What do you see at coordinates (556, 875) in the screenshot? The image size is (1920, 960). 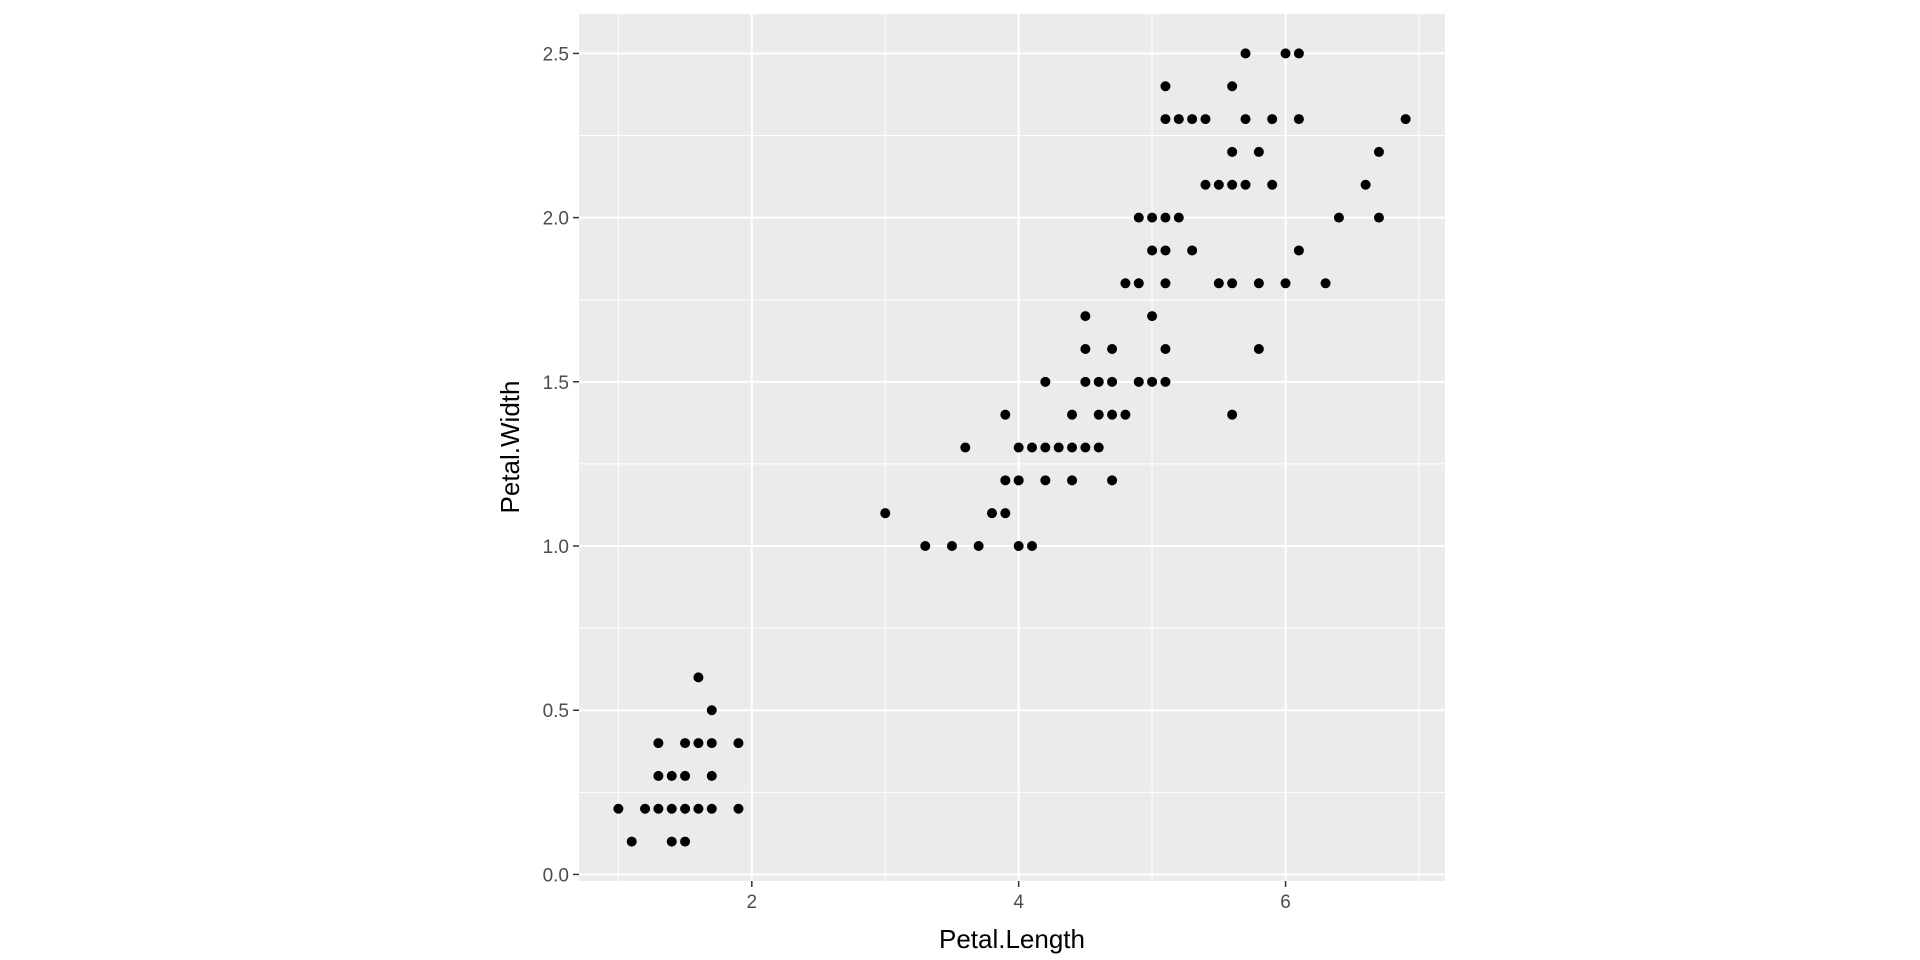 I see `y-tick-label: 0.0` at bounding box center [556, 875].